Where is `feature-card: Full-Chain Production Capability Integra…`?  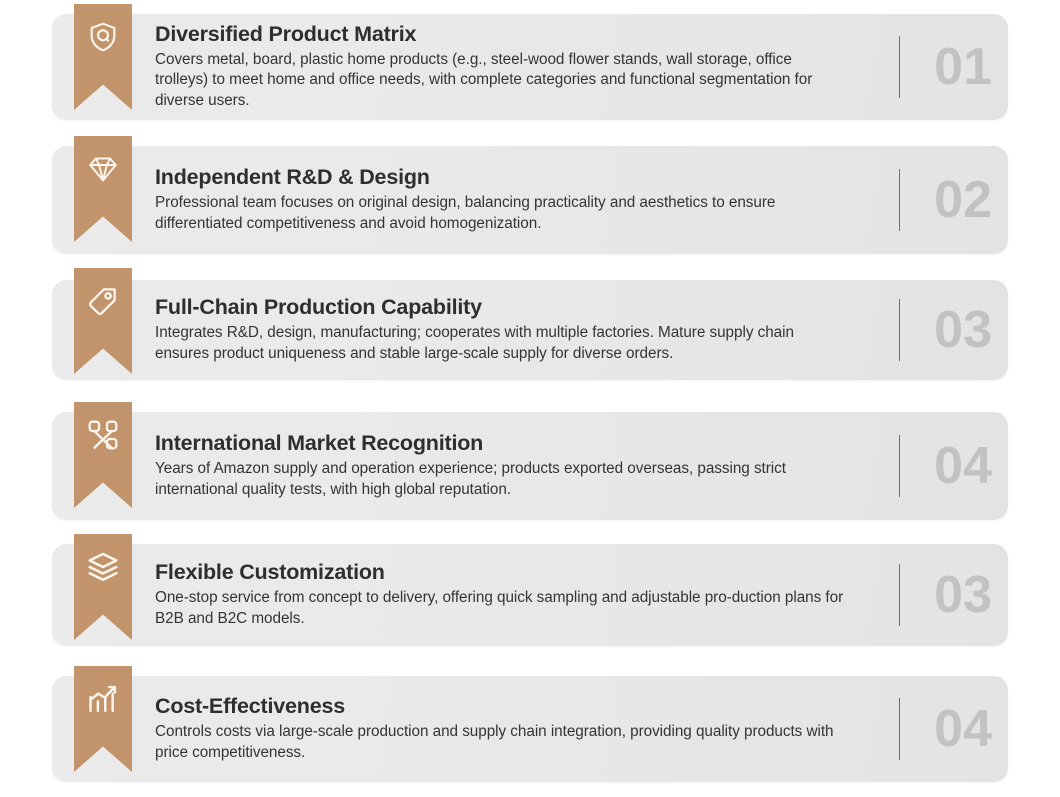 feature-card: Full-Chain Production Capability Integra… is located at coordinates (530, 324).